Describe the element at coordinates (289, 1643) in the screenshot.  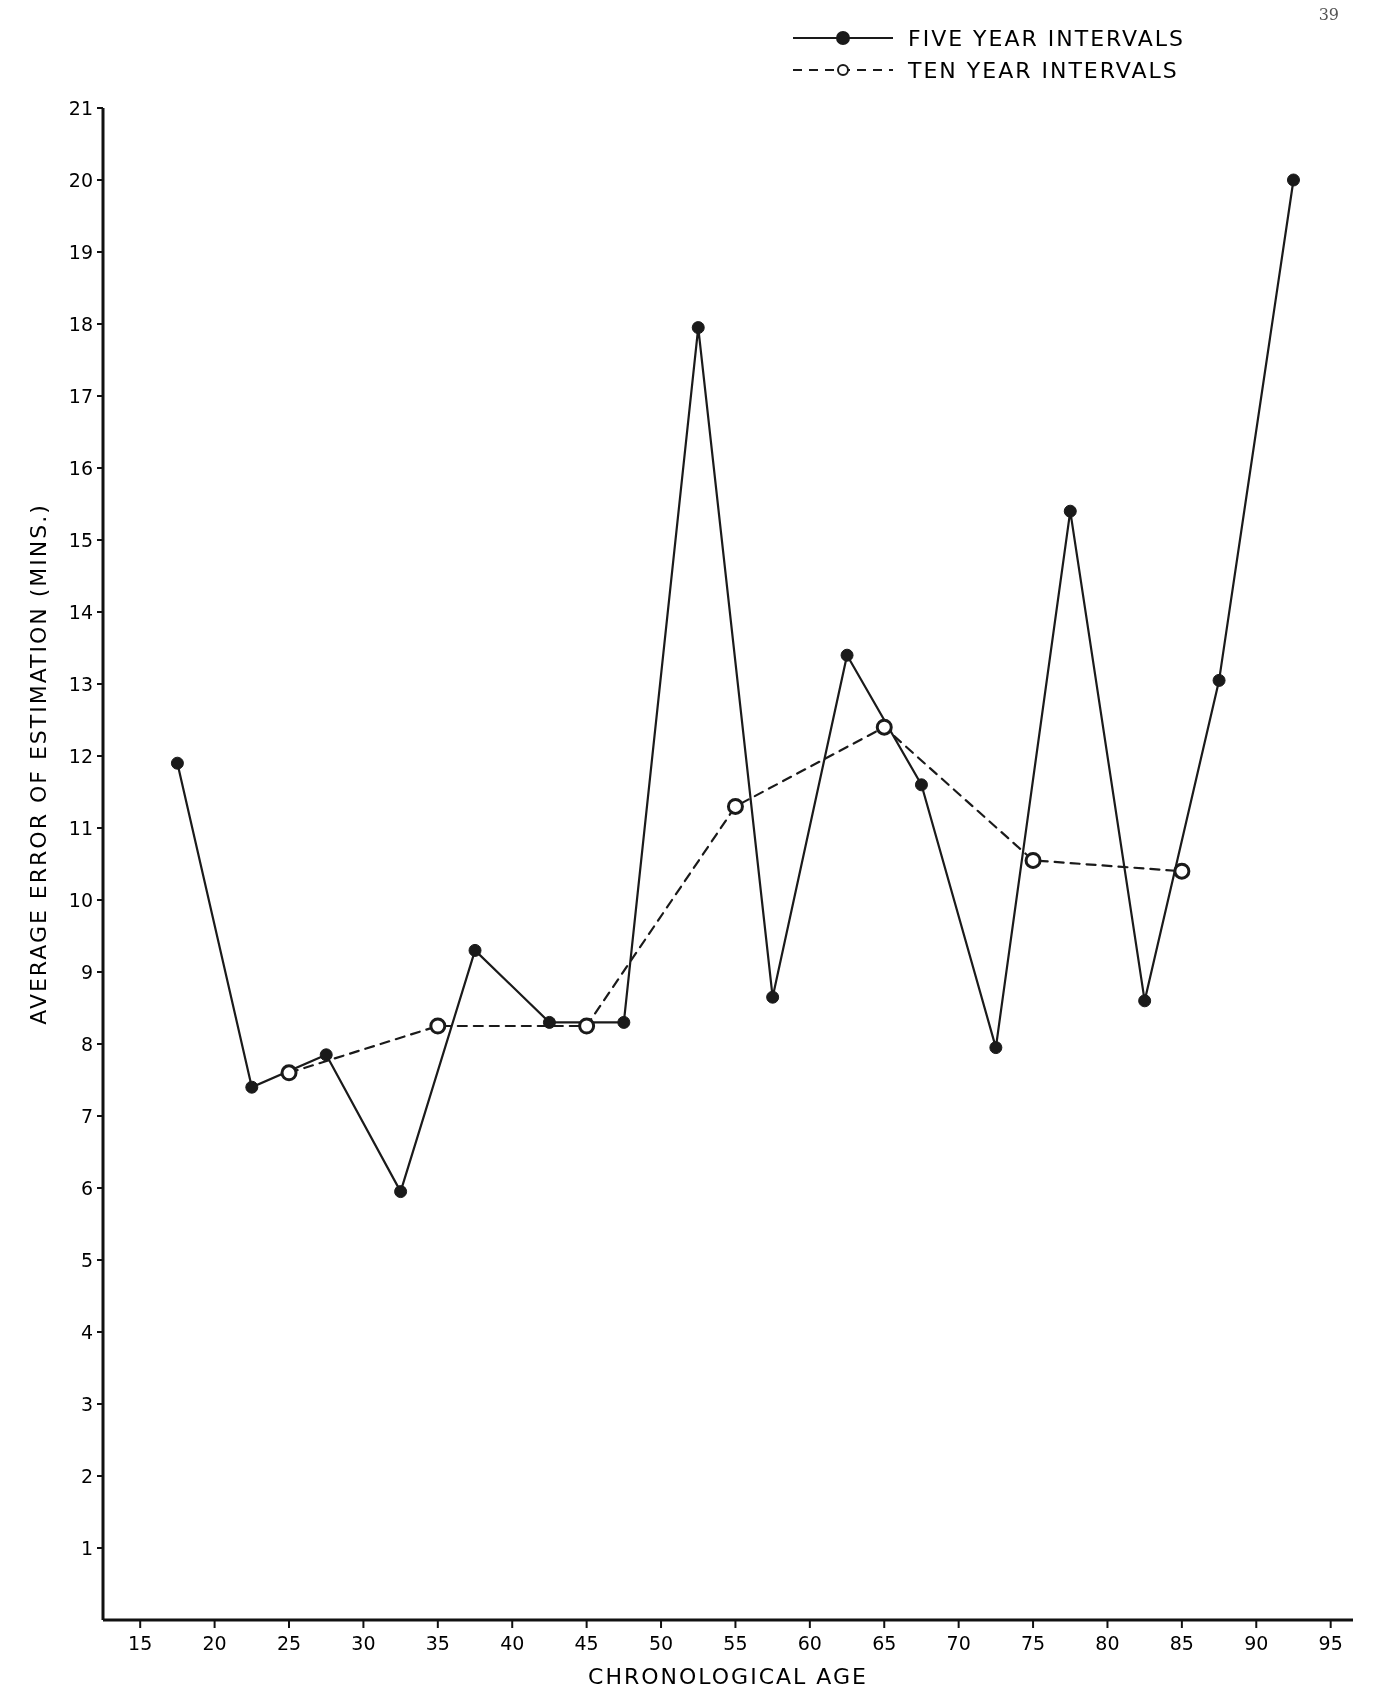
I see `x-tick-label: 25` at that location.